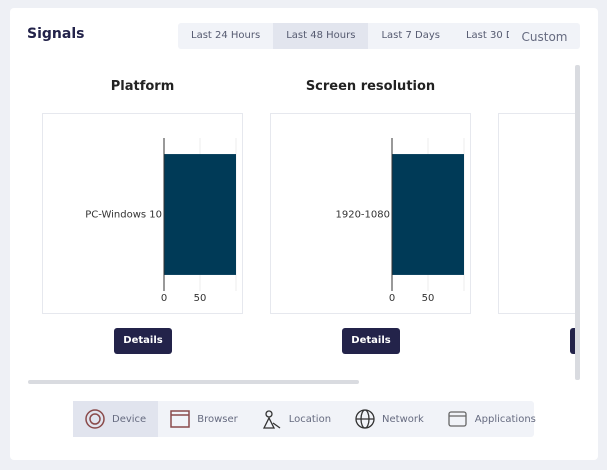 The width and height of the screenshot is (607, 470). I want to click on tabs: Device Browser Location Network Applications, so click(304, 419).